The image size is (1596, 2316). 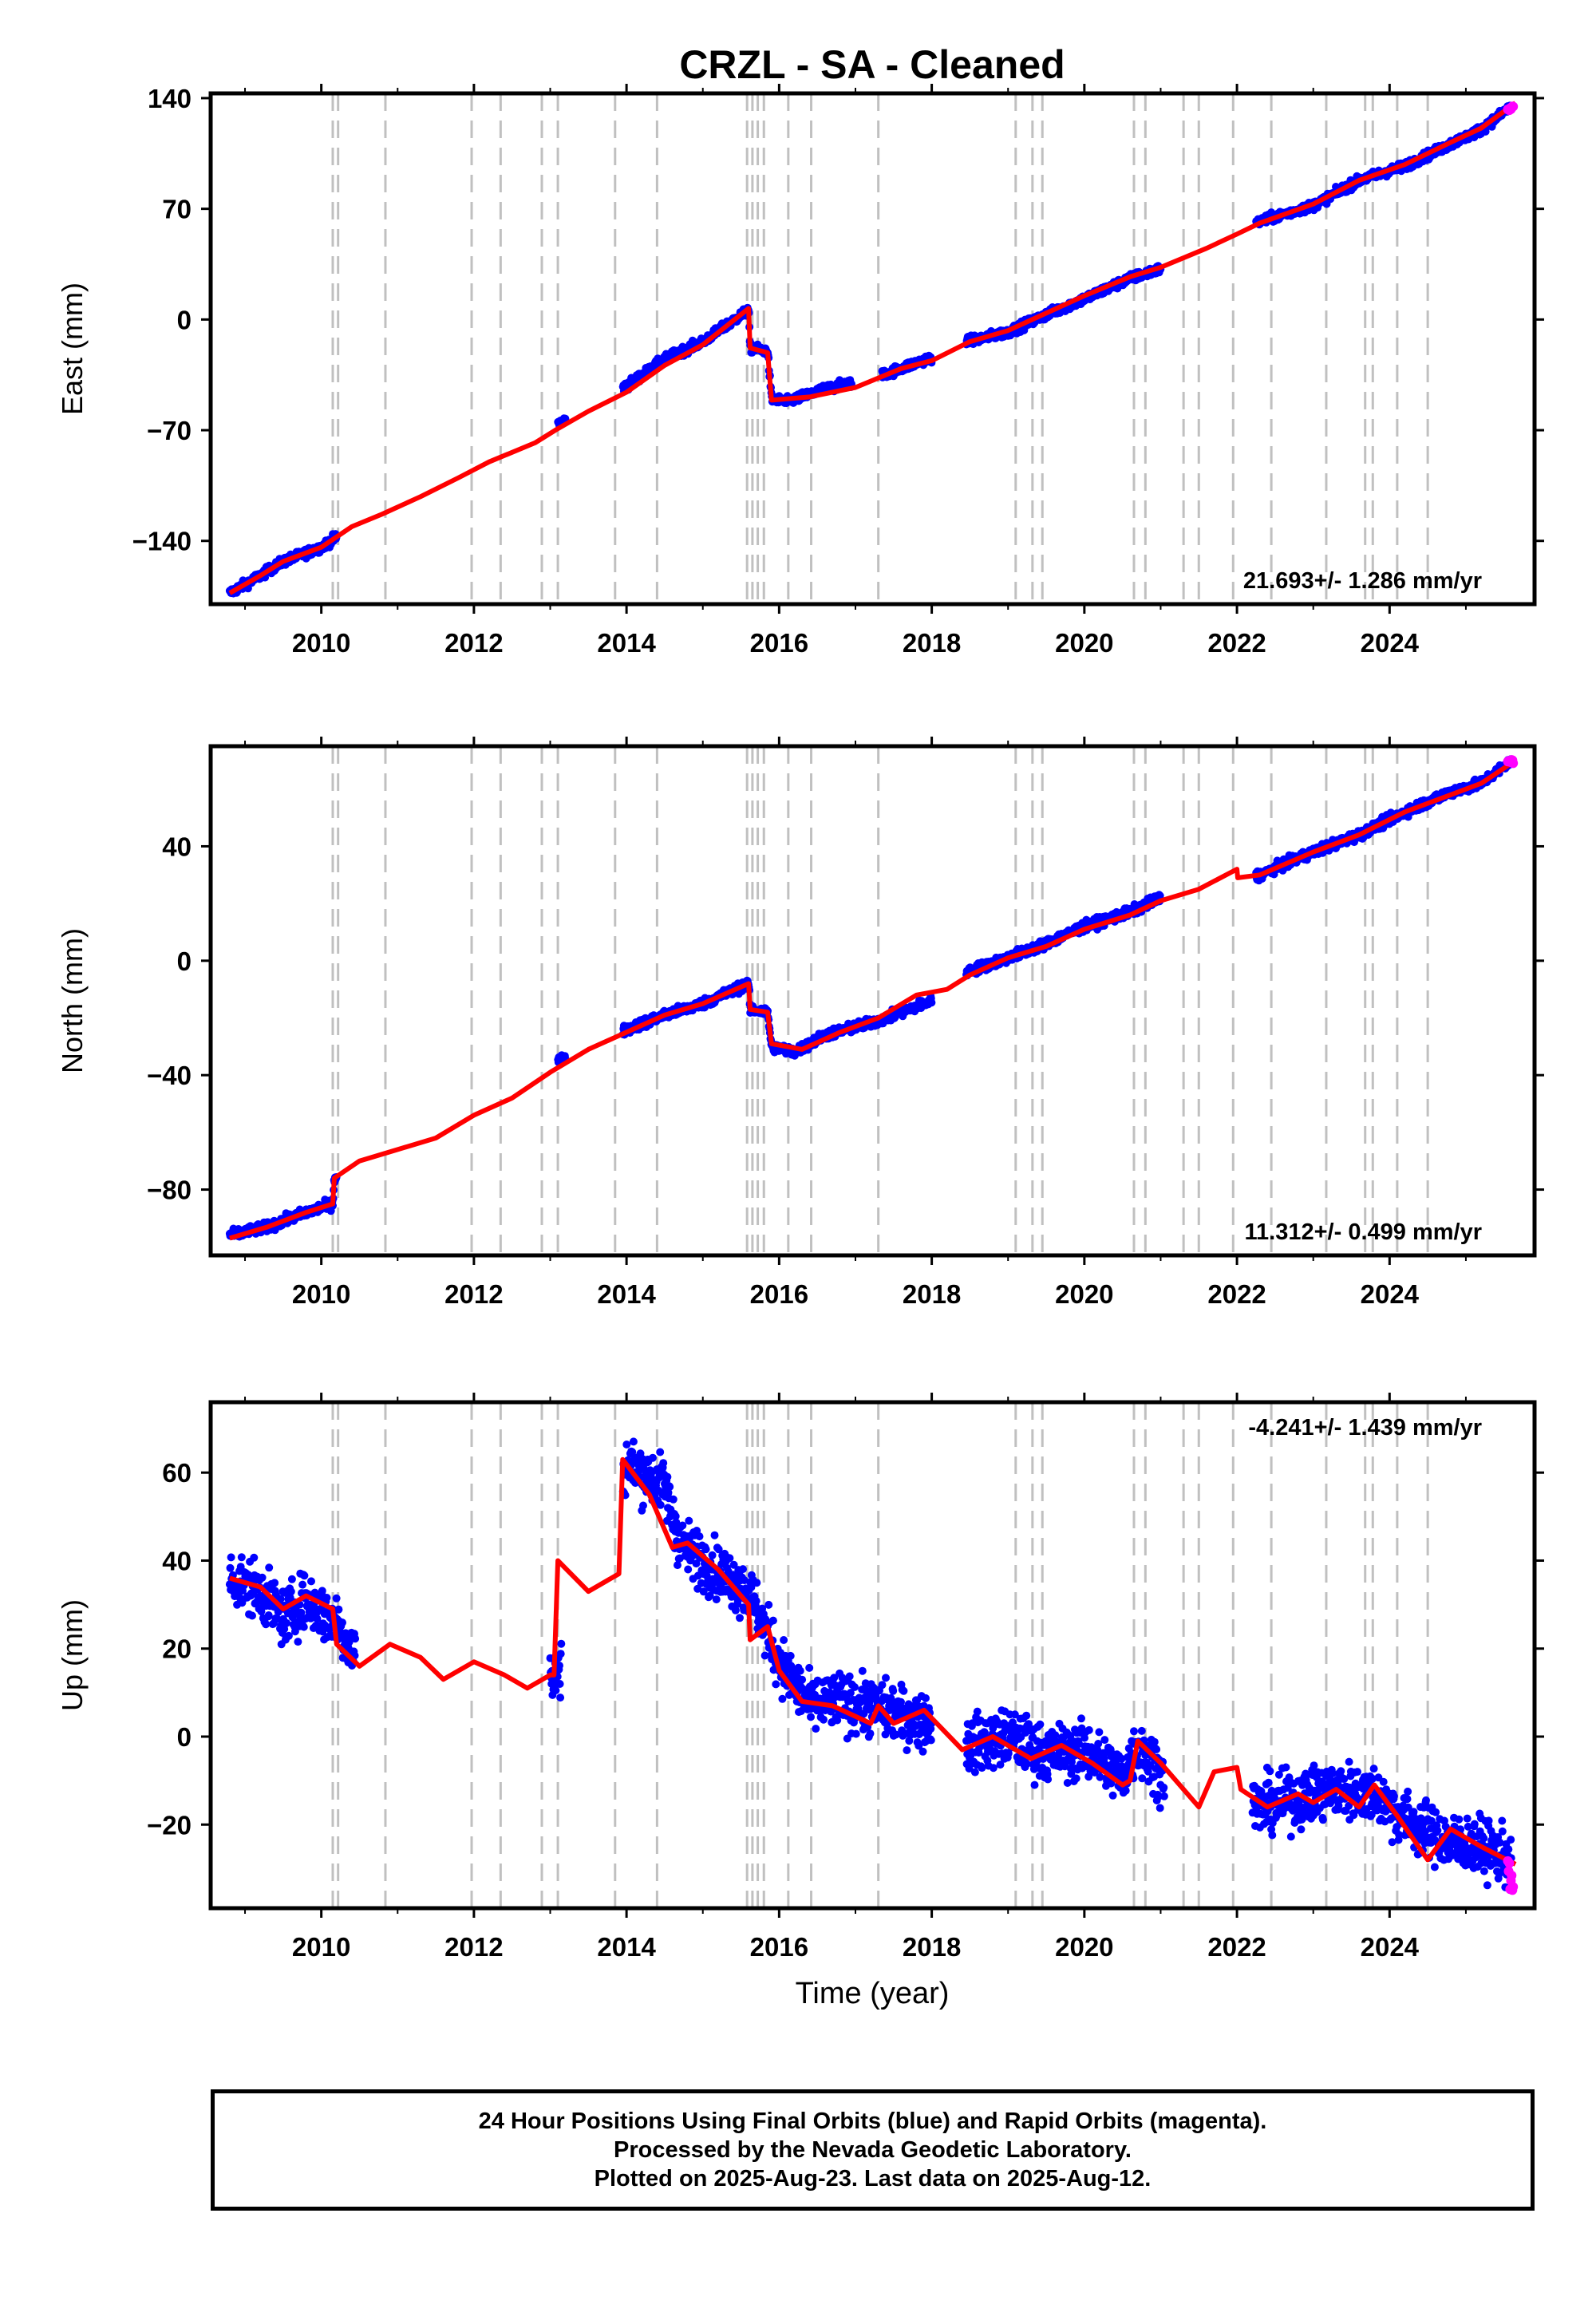 I want to click on x-tick-label: 2016, so click(x=779, y=643).